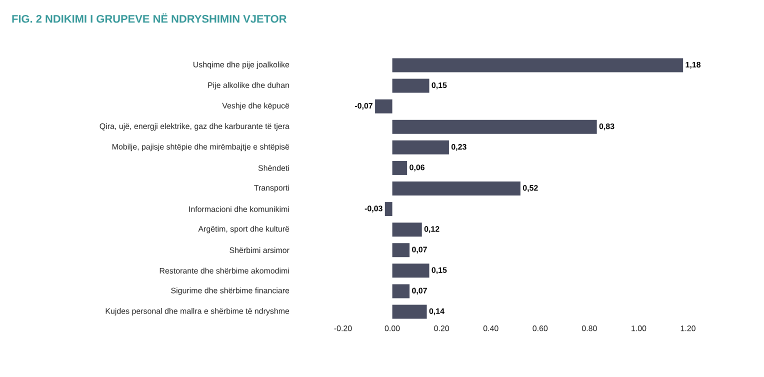 The width and height of the screenshot is (764, 377). I want to click on text: FIG. 2 NDIKIMI I GRUPEVE NË NDRYSHIMIN VJETOR, so click(149, 18).